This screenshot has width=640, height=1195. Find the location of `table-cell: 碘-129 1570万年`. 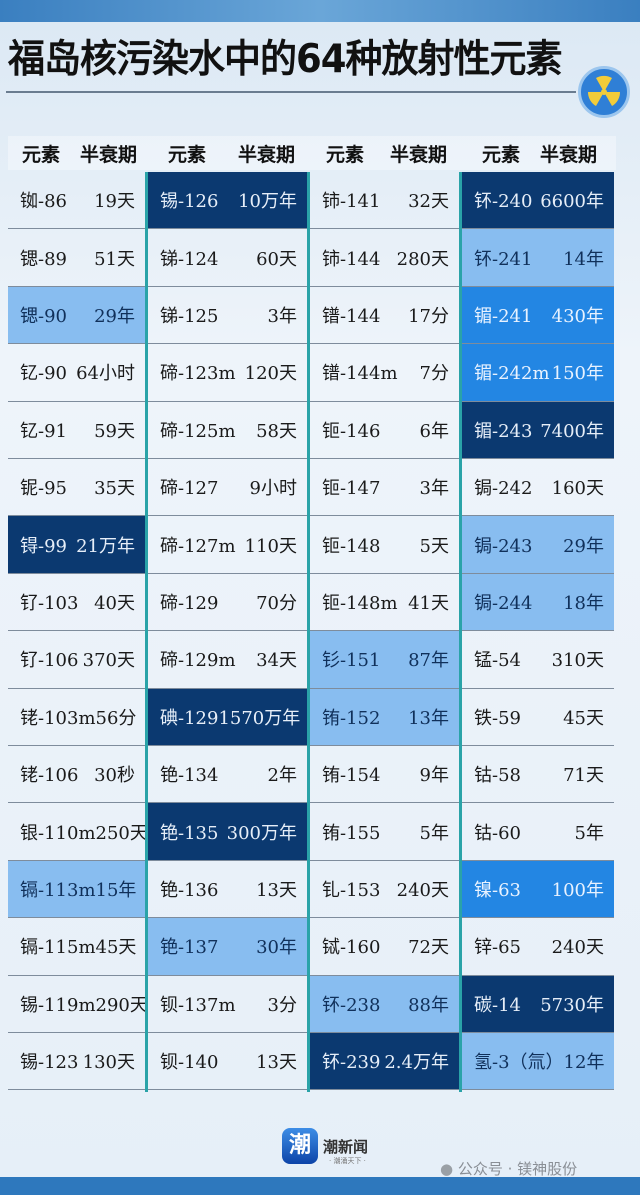

table-cell: 碘-129 1570万年 is located at coordinates (227, 717).